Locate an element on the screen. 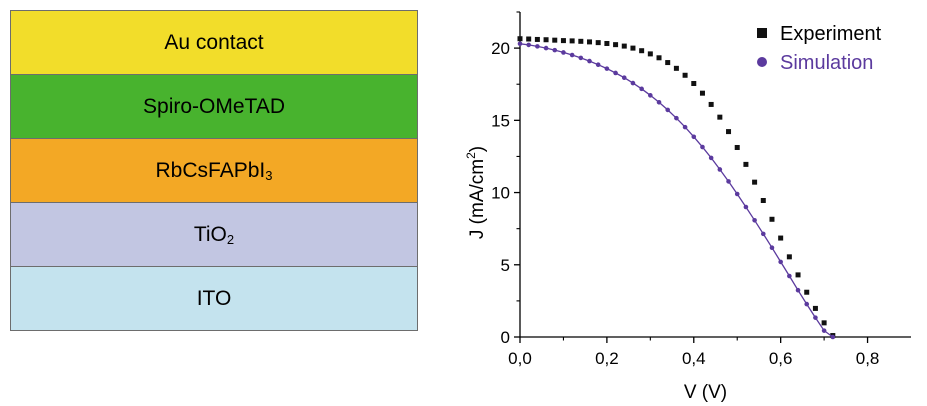 This screenshot has height=406, width=927. y-axis-label-text: J (mA/cm is located at coordinates (477, 199).